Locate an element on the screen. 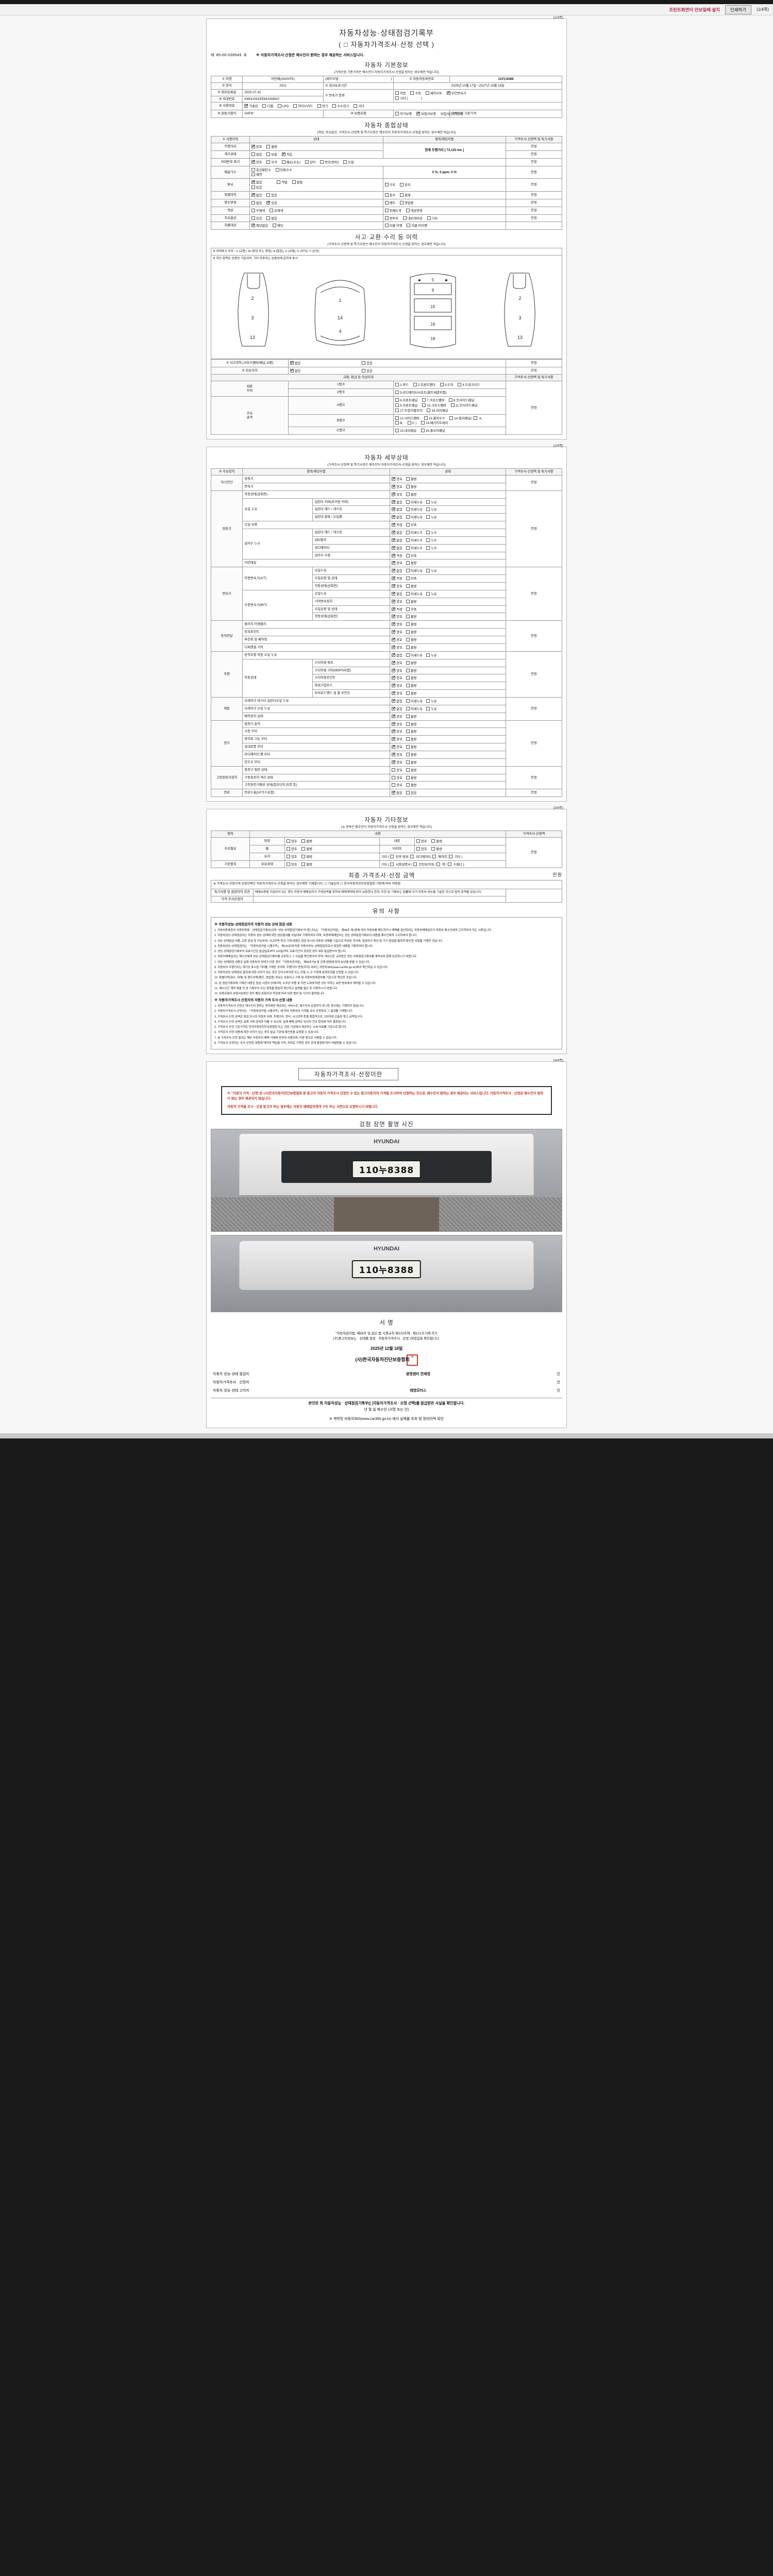  panel-item-trunk-lid: 4.트렁크리드 is located at coordinates (469, 384).